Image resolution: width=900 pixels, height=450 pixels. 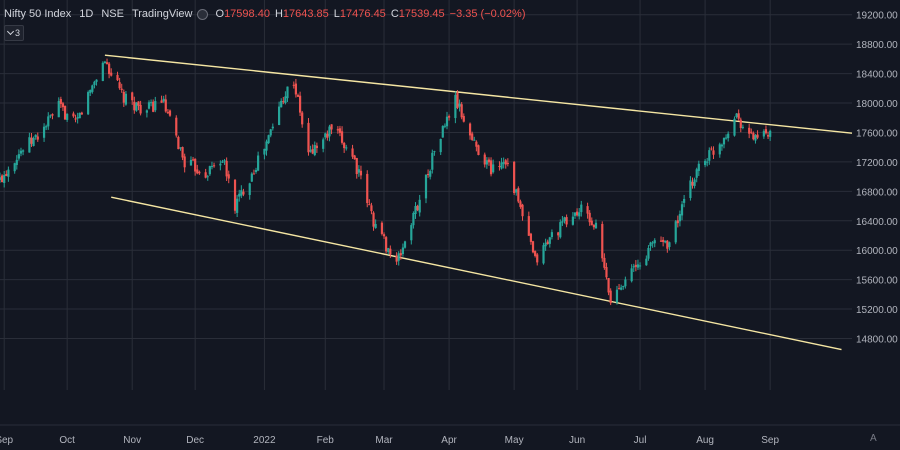 What do you see at coordinates (877, 339) in the screenshot?
I see `y-tick-label: 14800.00` at bounding box center [877, 339].